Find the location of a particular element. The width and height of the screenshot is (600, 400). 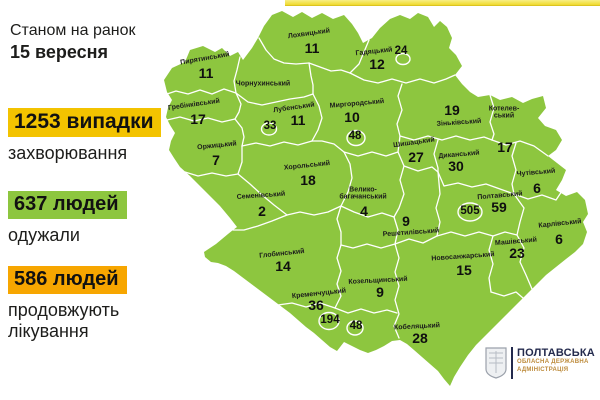

coat-of-arms-icon is located at coordinates (496, 363).